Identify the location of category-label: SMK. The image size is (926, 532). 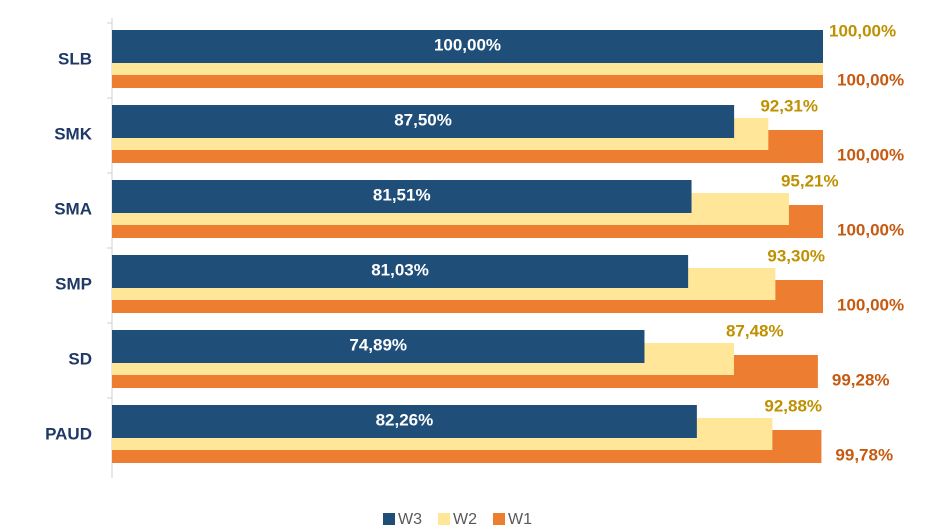
(73, 133).